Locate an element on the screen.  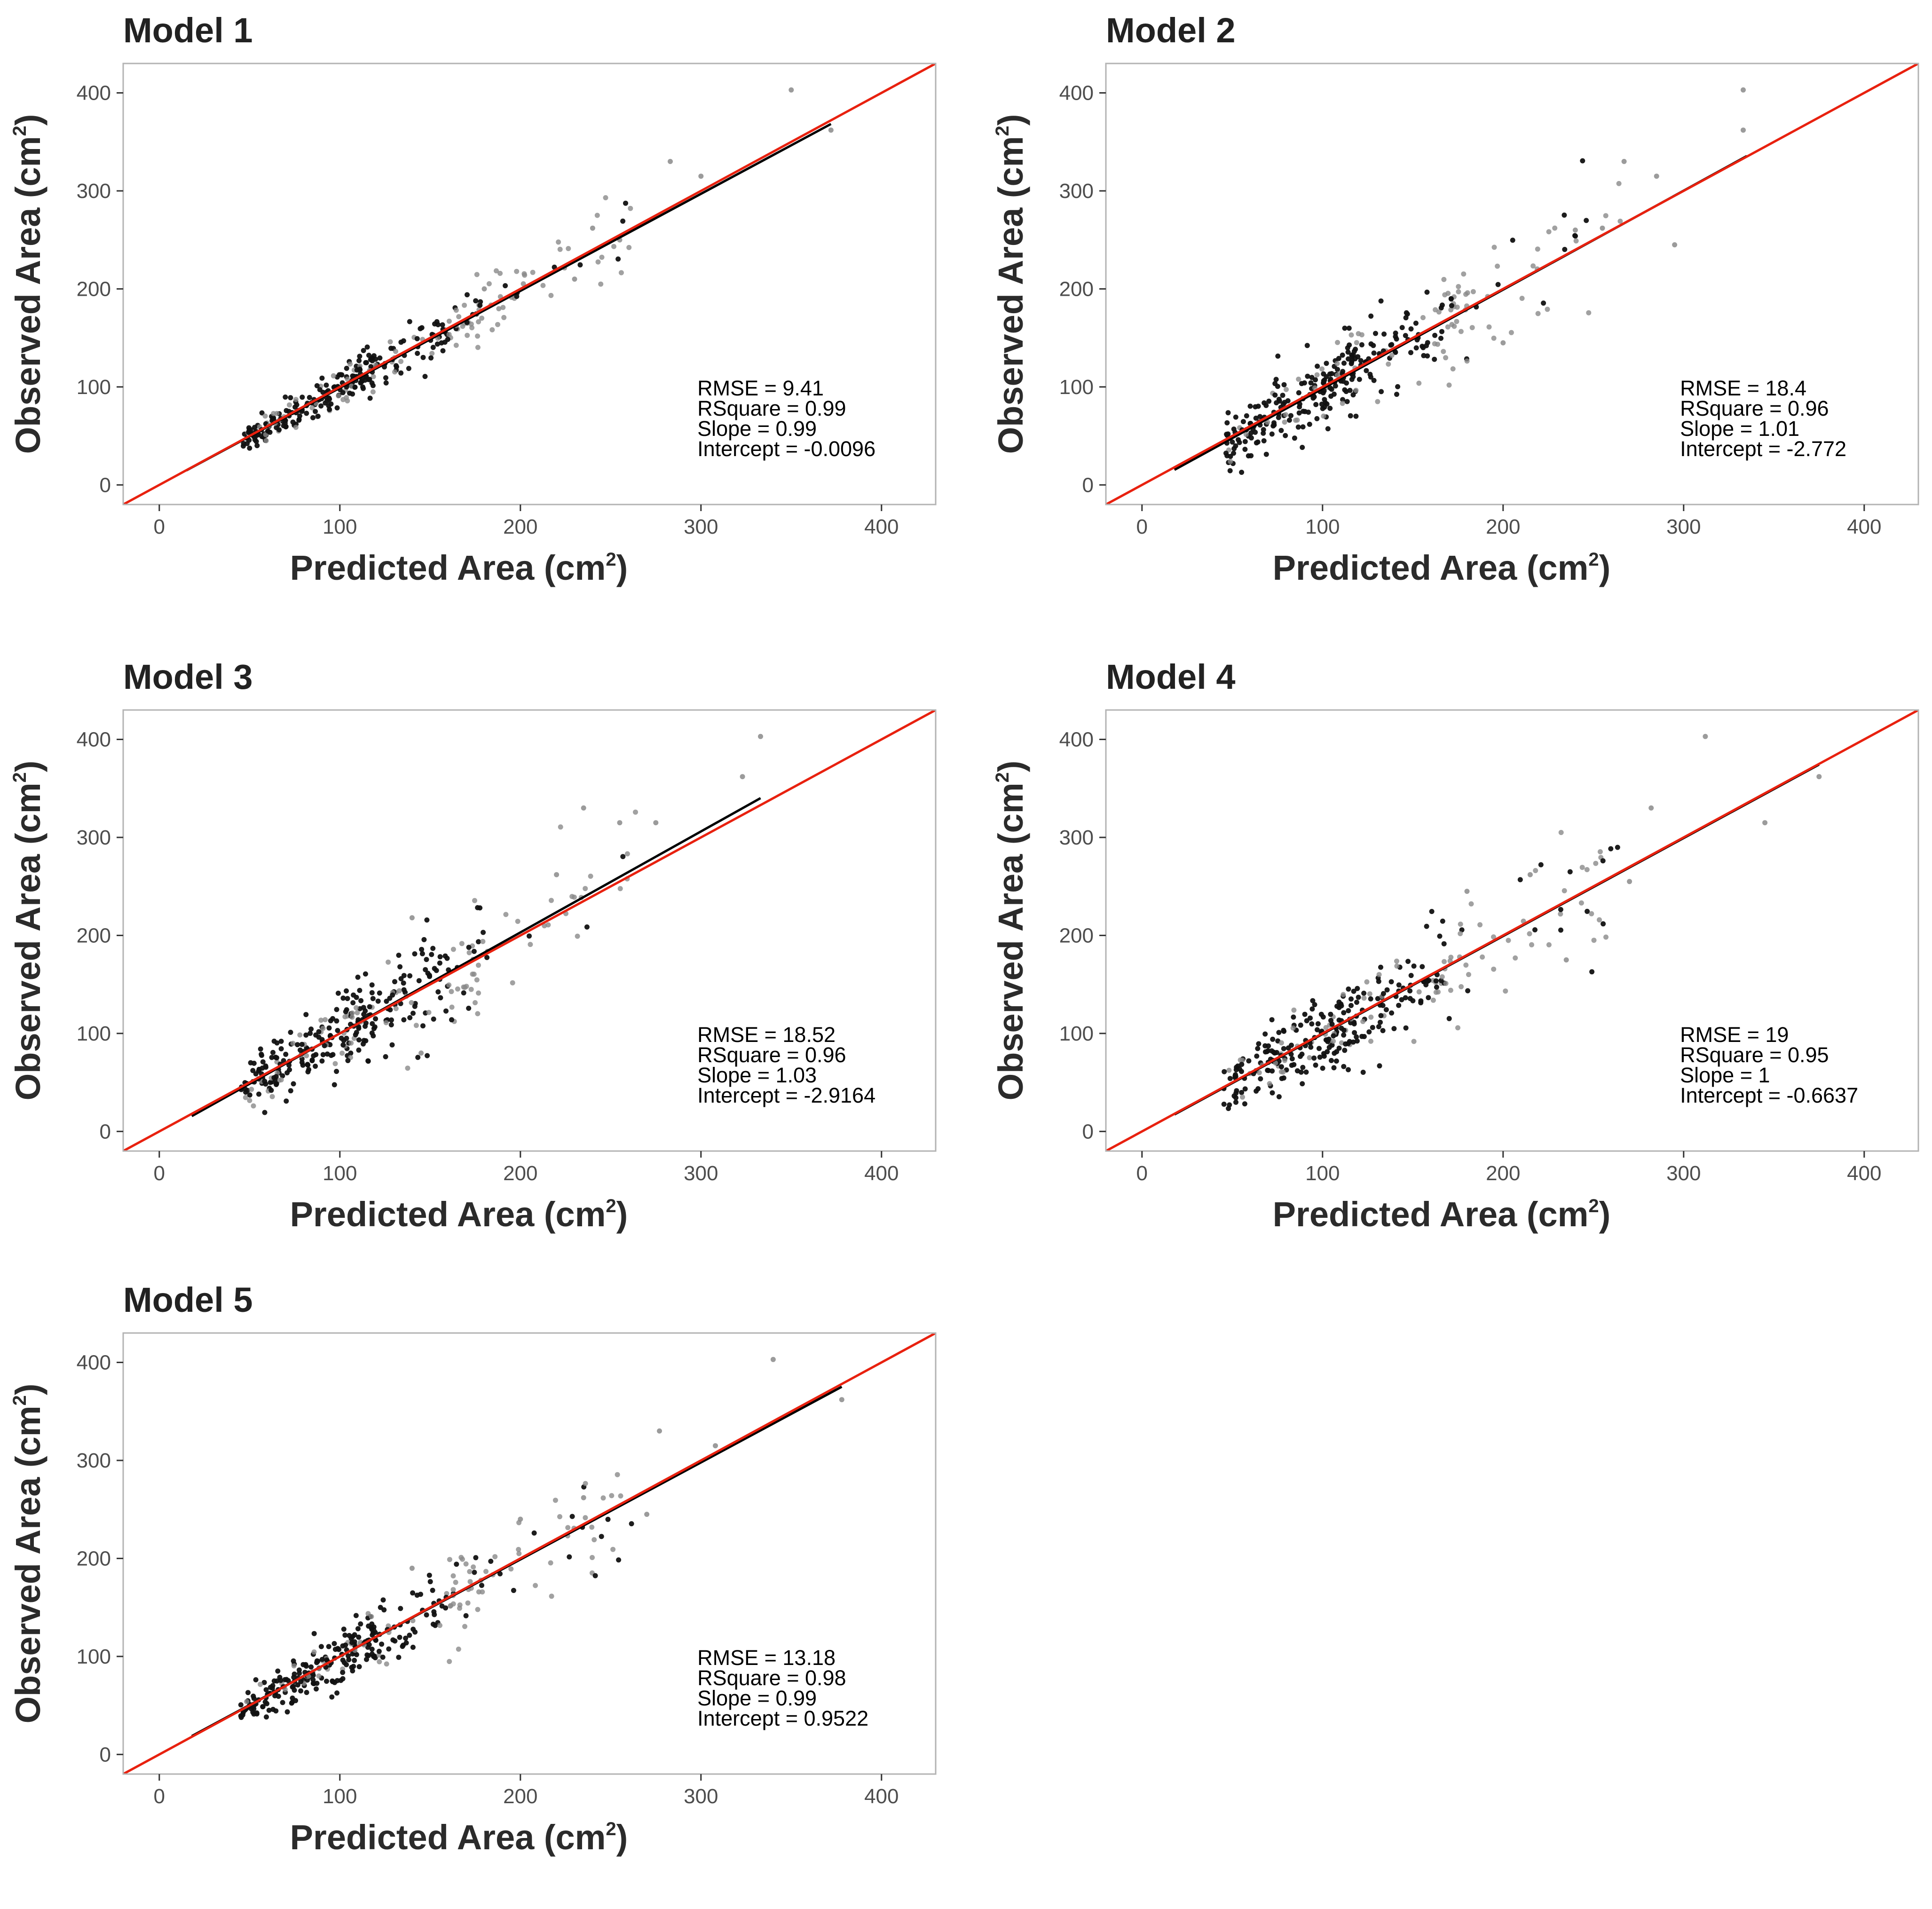
panel-title: Model 3 is located at coordinates (187, 676).